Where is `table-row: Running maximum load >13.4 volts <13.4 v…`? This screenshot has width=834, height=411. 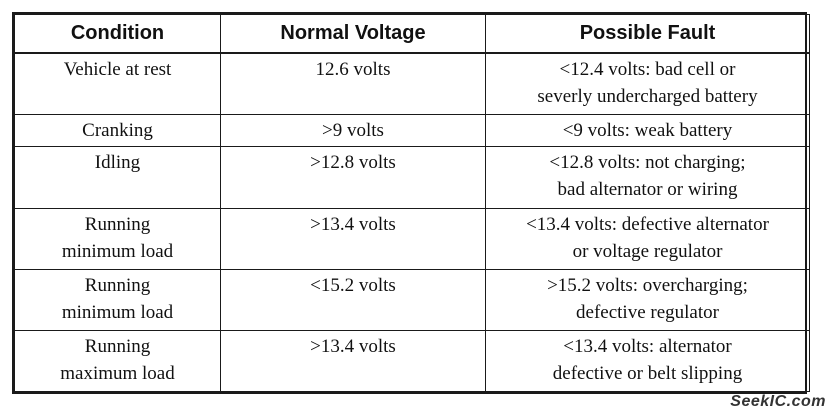 table-row: Running maximum load >13.4 volts <13.4 v… is located at coordinates (412, 361).